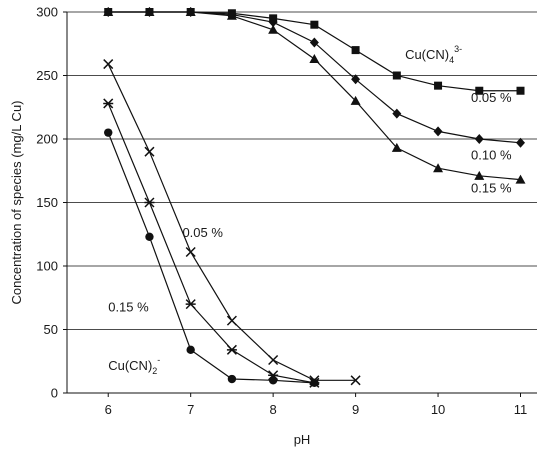 The image size is (550, 454). What do you see at coordinates (47, 75) in the screenshot?
I see `y-tick-label: 250` at bounding box center [47, 75].